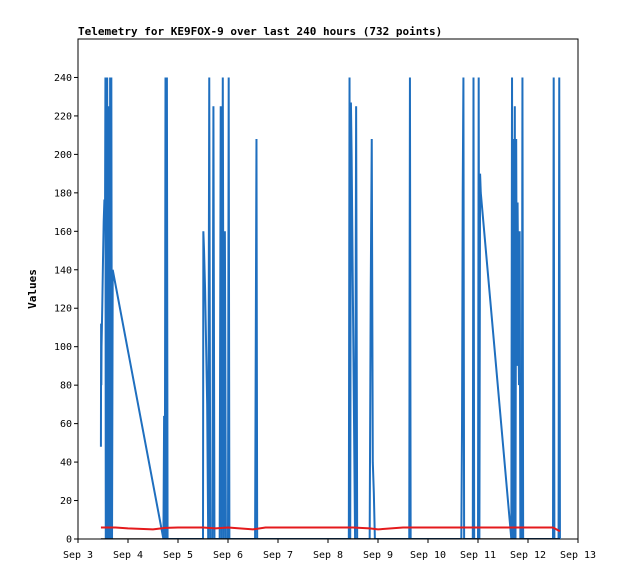  What do you see at coordinates (128, 555) in the screenshot?
I see `x-tick-label: Sep 4` at bounding box center [128, 555].